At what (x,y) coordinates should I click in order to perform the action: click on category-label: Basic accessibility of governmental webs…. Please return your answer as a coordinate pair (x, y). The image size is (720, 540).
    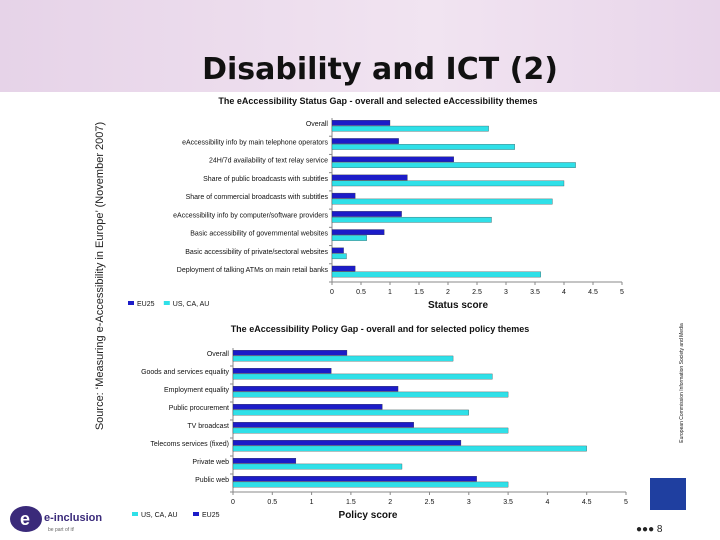
    Looking at the image, I should click on (259, 234).